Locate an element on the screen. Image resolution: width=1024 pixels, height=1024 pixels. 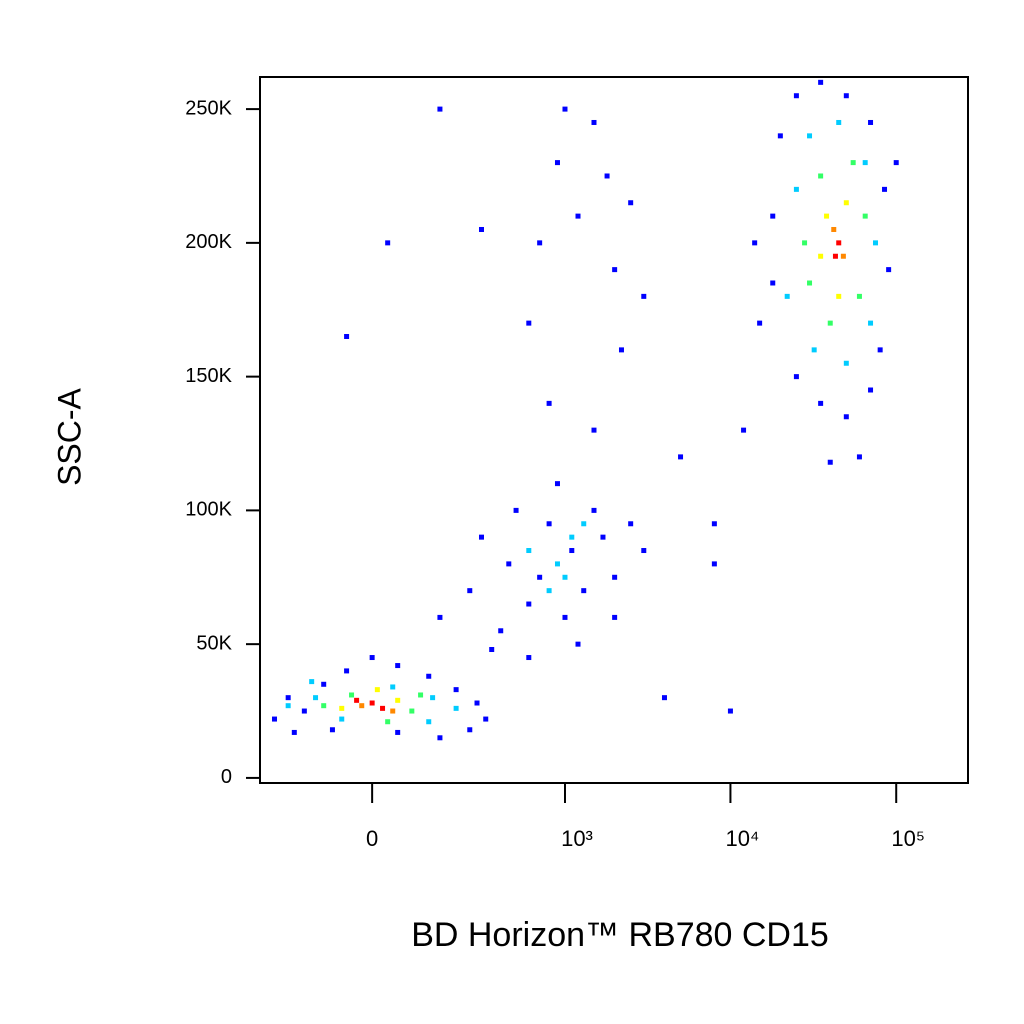
y-tick-label: 50K is located at coordinates (214, 643).